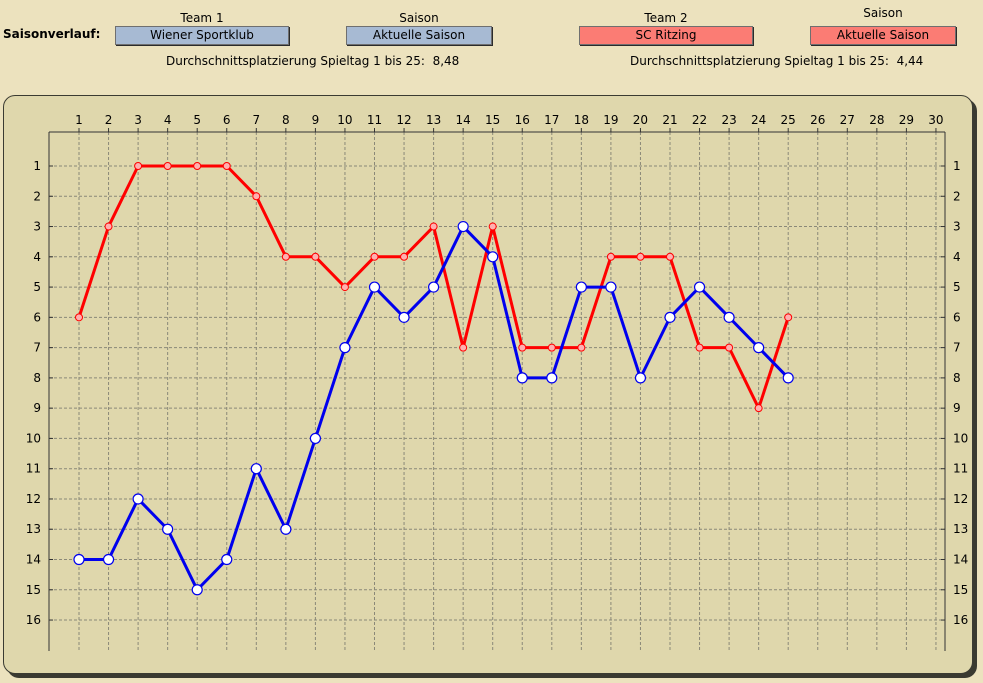  Describe the element at coordinates (33, 469) in the screenshot. I see `y-tick-label-left: 11` at that location.